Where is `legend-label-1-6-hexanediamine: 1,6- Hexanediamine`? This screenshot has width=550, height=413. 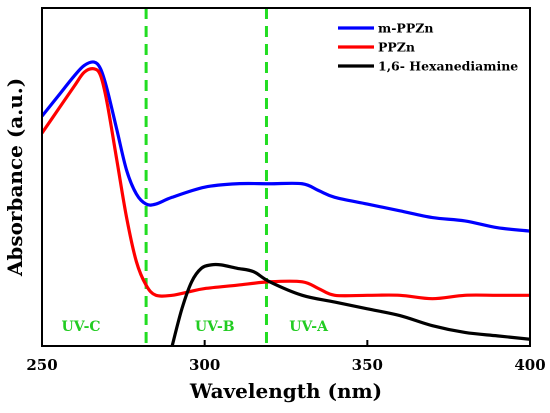
legend-label-1-6-hexanediamine: 1,6- Hexanediamine is located at coordinates (448, 66).